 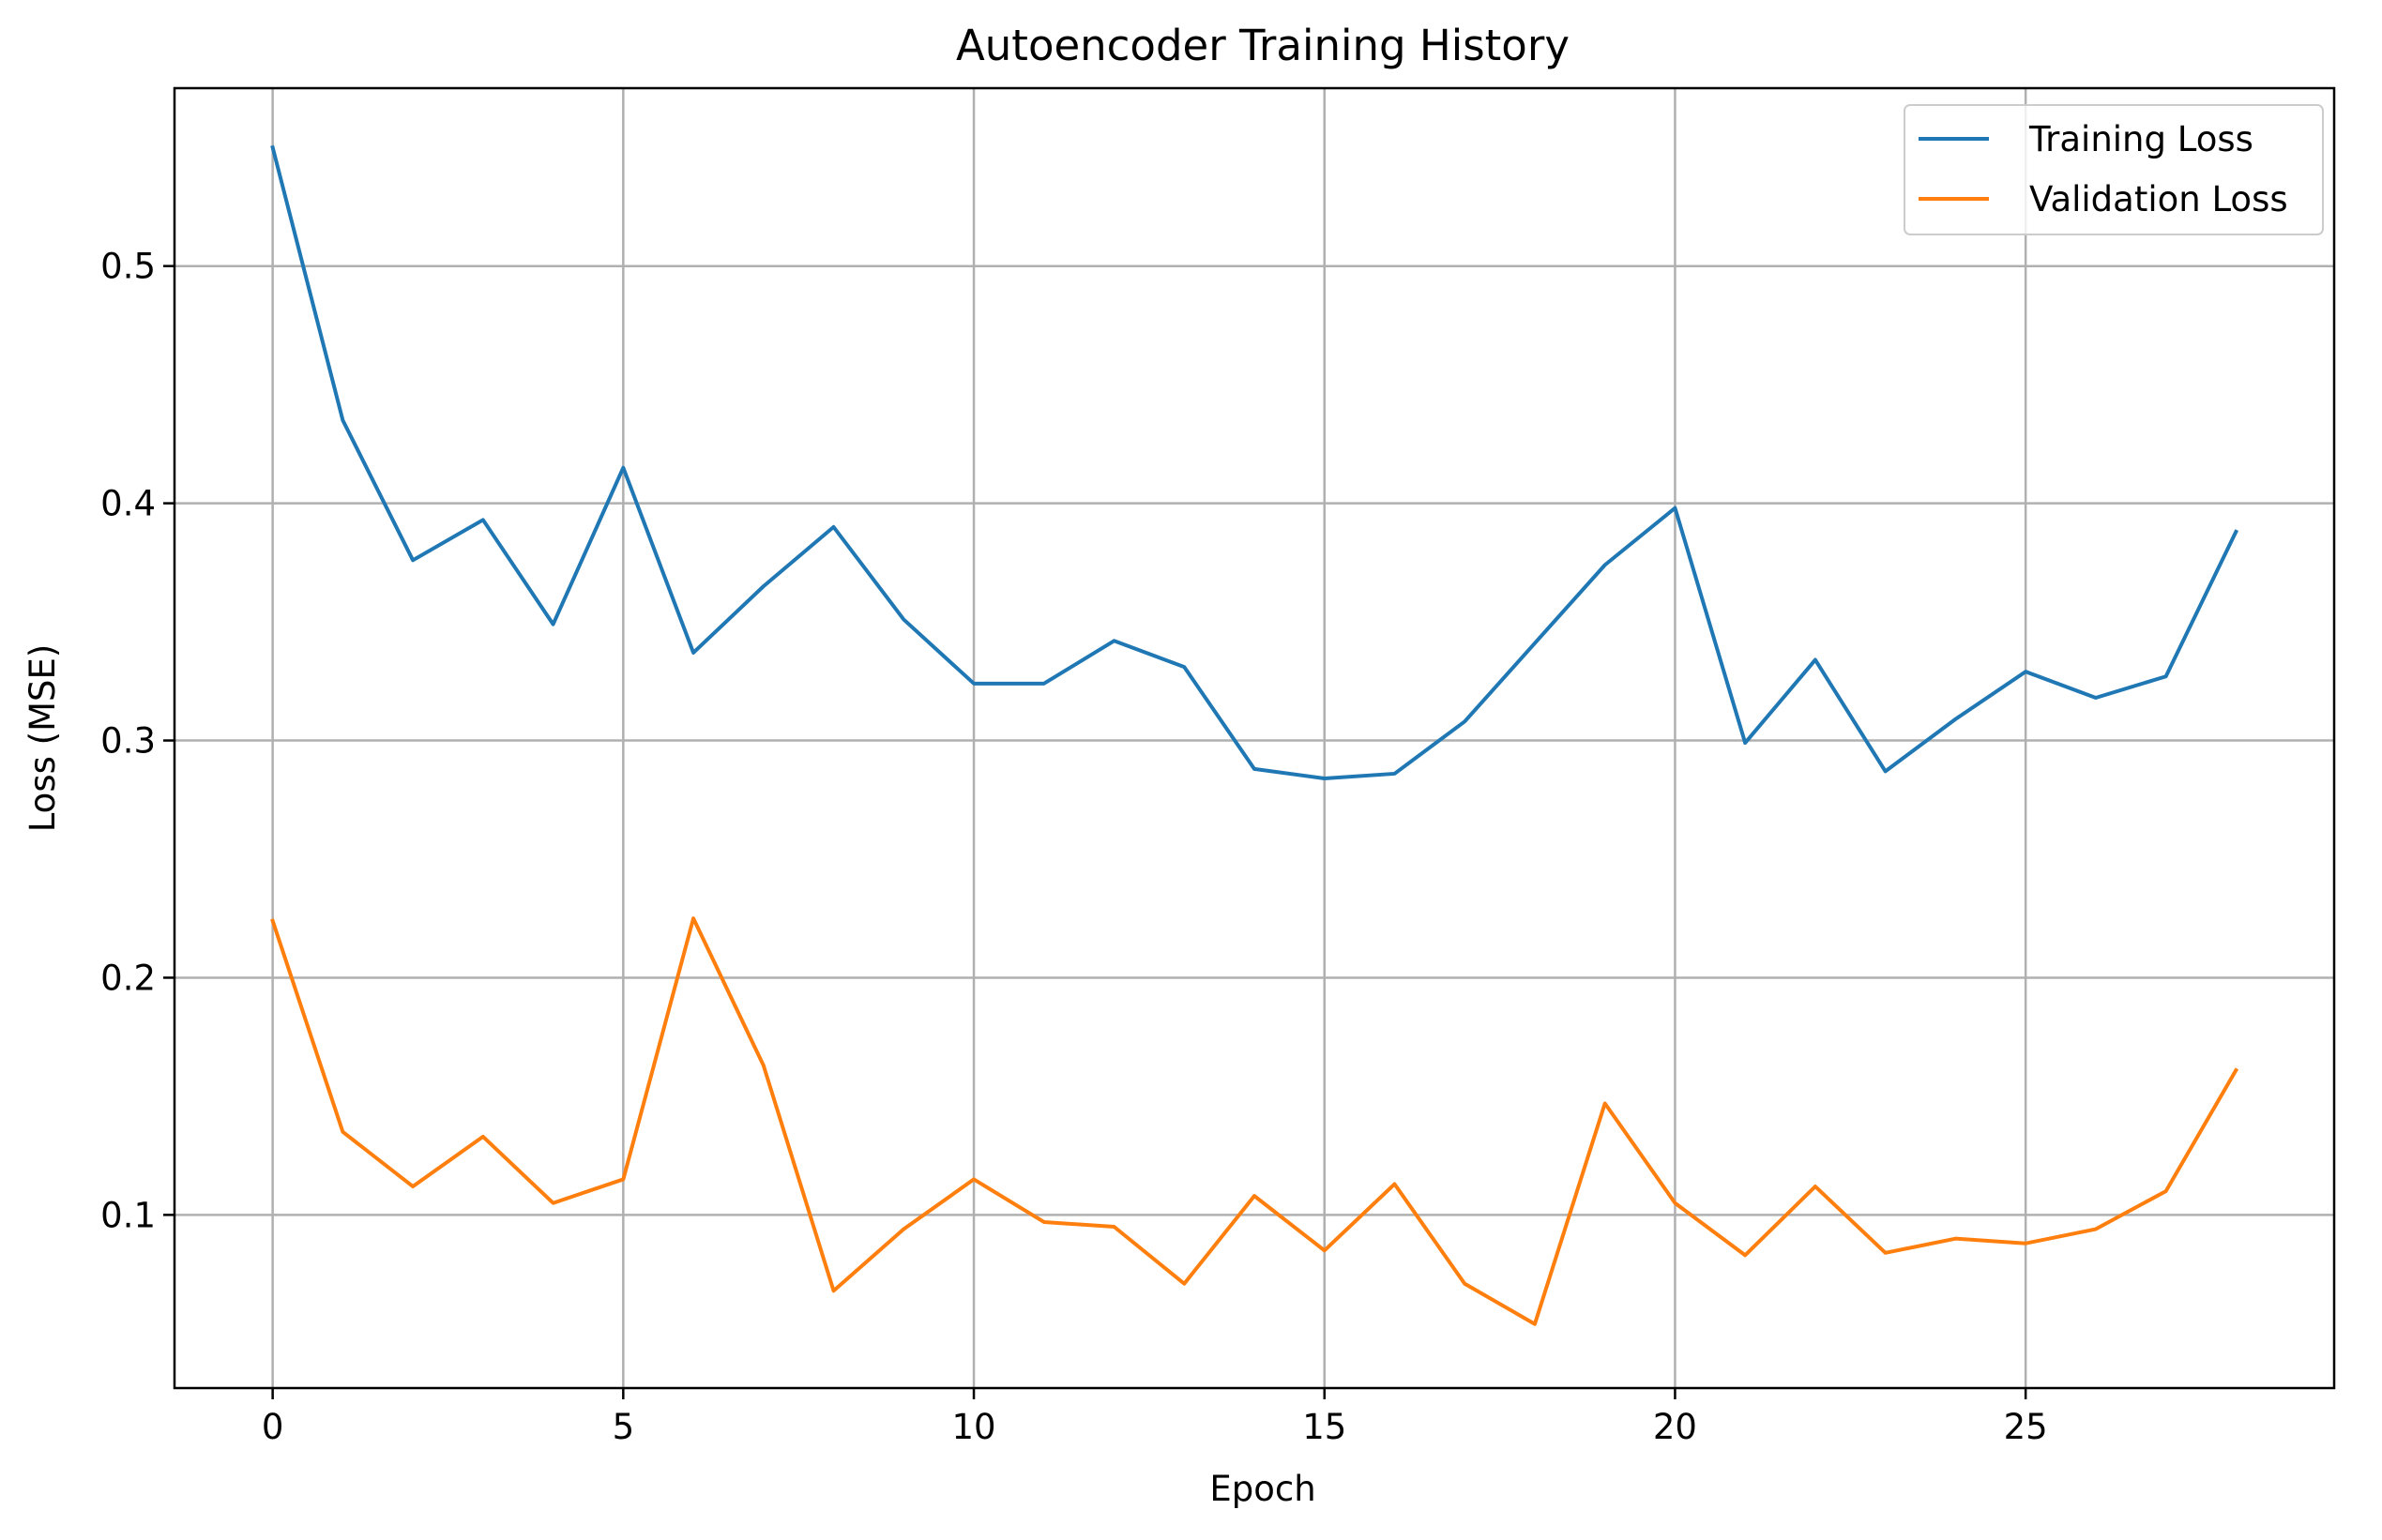 I want to click on legend-label-training-loss: Training Loss, so click(x=2140, y=139).